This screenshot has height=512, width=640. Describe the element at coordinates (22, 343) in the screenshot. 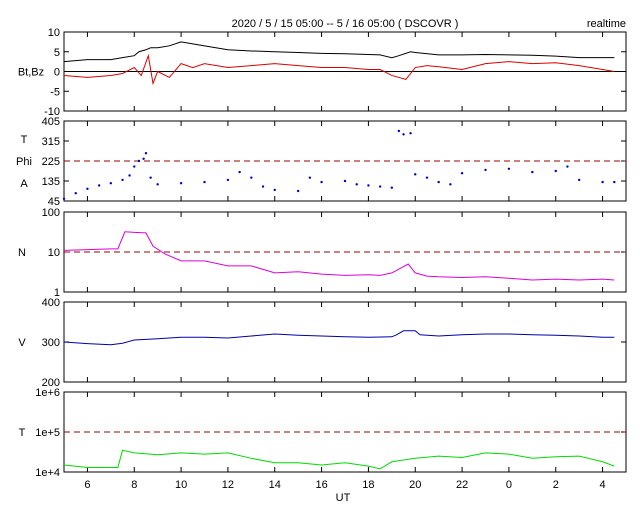

I see `y-axis-label: V` at that location.